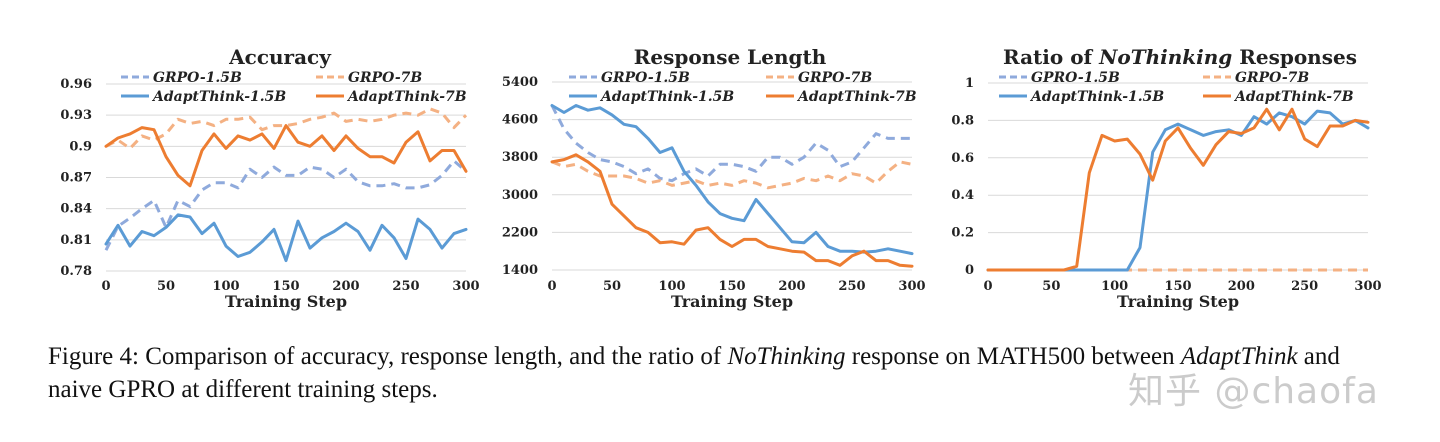 The width and height of the screenshot is (1440, 442). Describe the element at coordinates (1180, 57) in the screenshot. I see `chart-title: Ratio of NoThinking Responses` at that location.